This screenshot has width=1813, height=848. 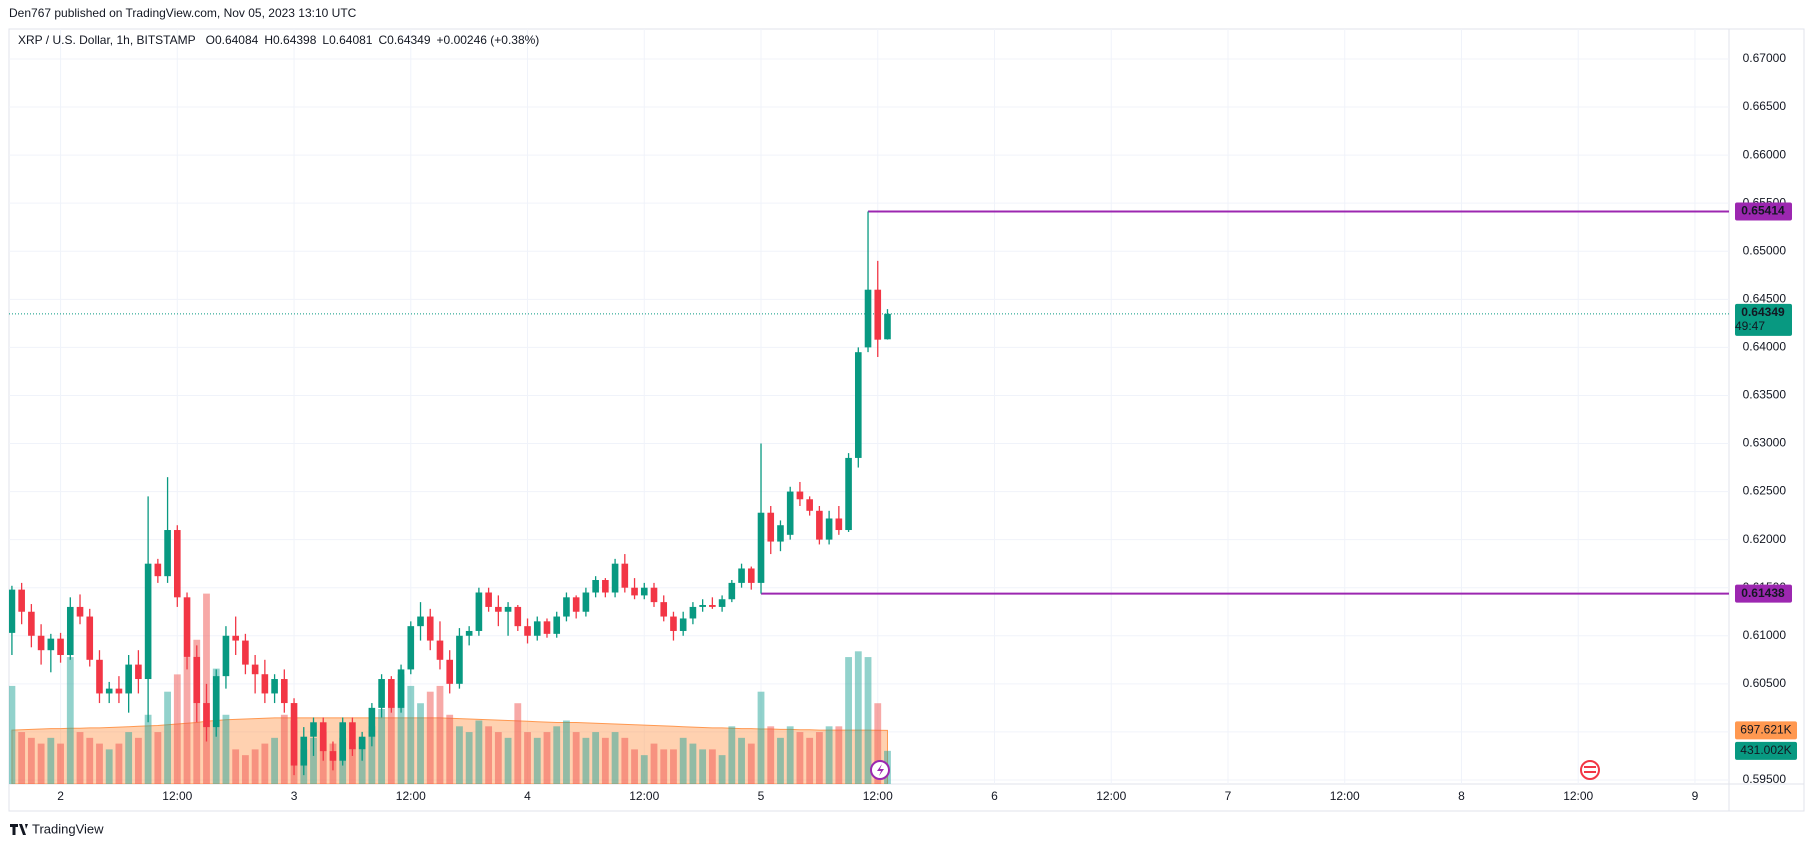 What do you see at coordinates (1763, 312) in the screenshot?
I see `last-price-label: 0.64349` at bounding box center [1763, 312].